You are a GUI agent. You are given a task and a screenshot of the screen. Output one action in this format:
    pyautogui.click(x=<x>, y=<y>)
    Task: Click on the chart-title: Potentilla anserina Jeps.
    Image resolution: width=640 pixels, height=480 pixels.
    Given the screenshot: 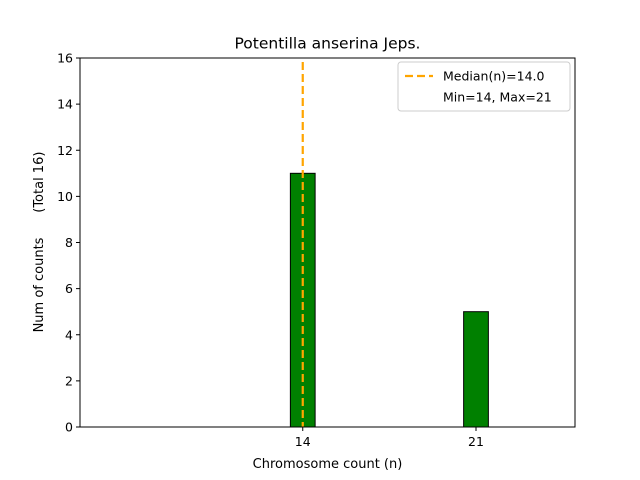 What is the action you would take?
    pyautogui.click(x=328, y=44)
    